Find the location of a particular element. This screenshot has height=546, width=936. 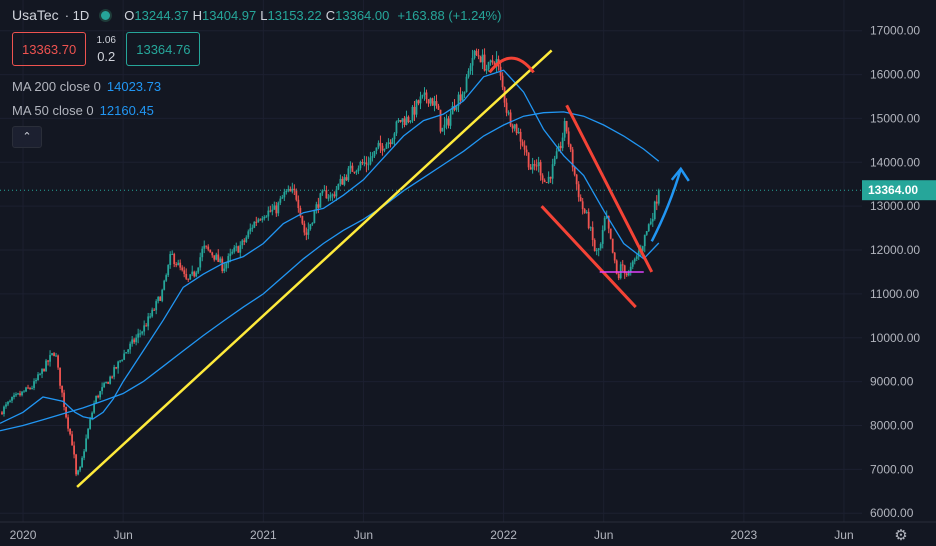

gear-icon: ⚙ is located at coordinates (900, 535).